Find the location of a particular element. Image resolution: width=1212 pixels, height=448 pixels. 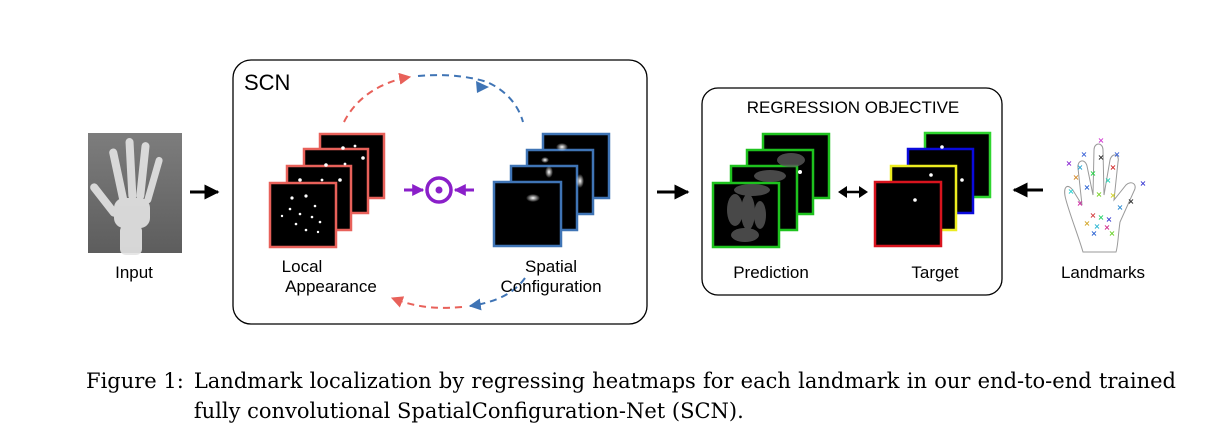

prediction-target-double-arrow is located at coordinates (853, 192).